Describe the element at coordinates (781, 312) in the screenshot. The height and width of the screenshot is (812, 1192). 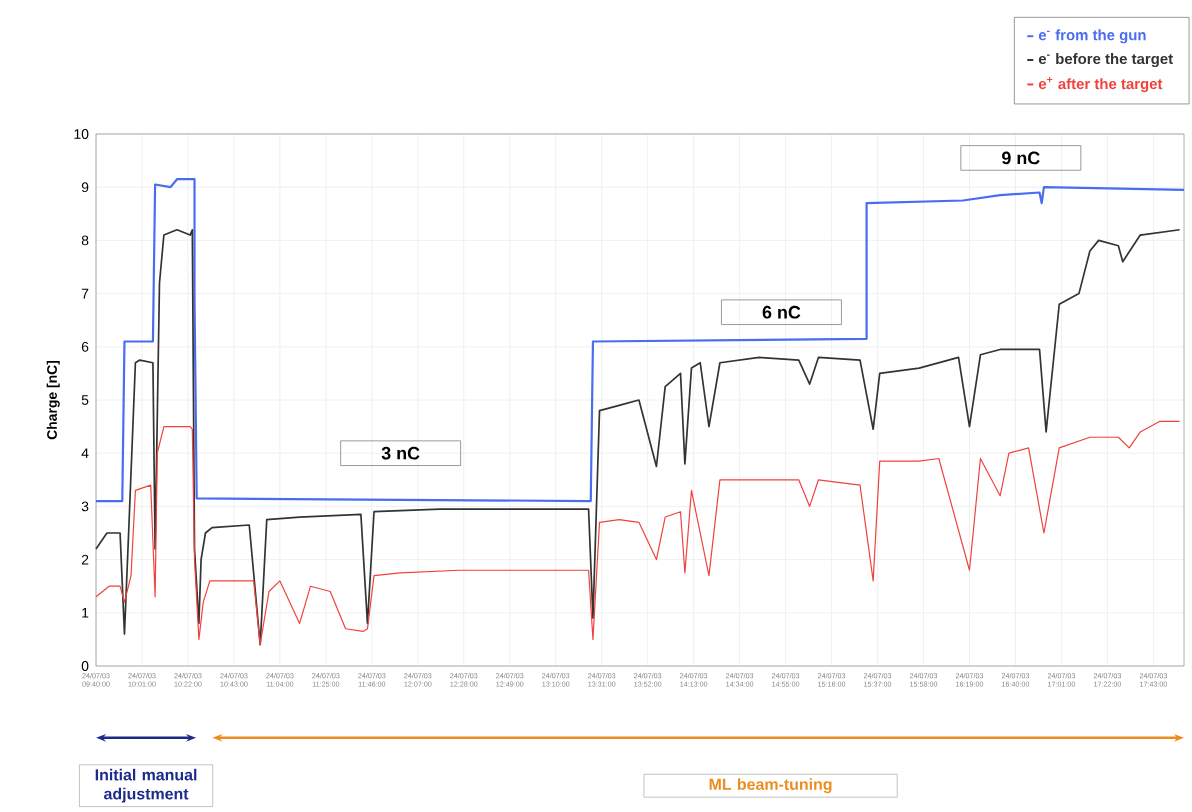
I see `annotation: 6 nC` at that location.